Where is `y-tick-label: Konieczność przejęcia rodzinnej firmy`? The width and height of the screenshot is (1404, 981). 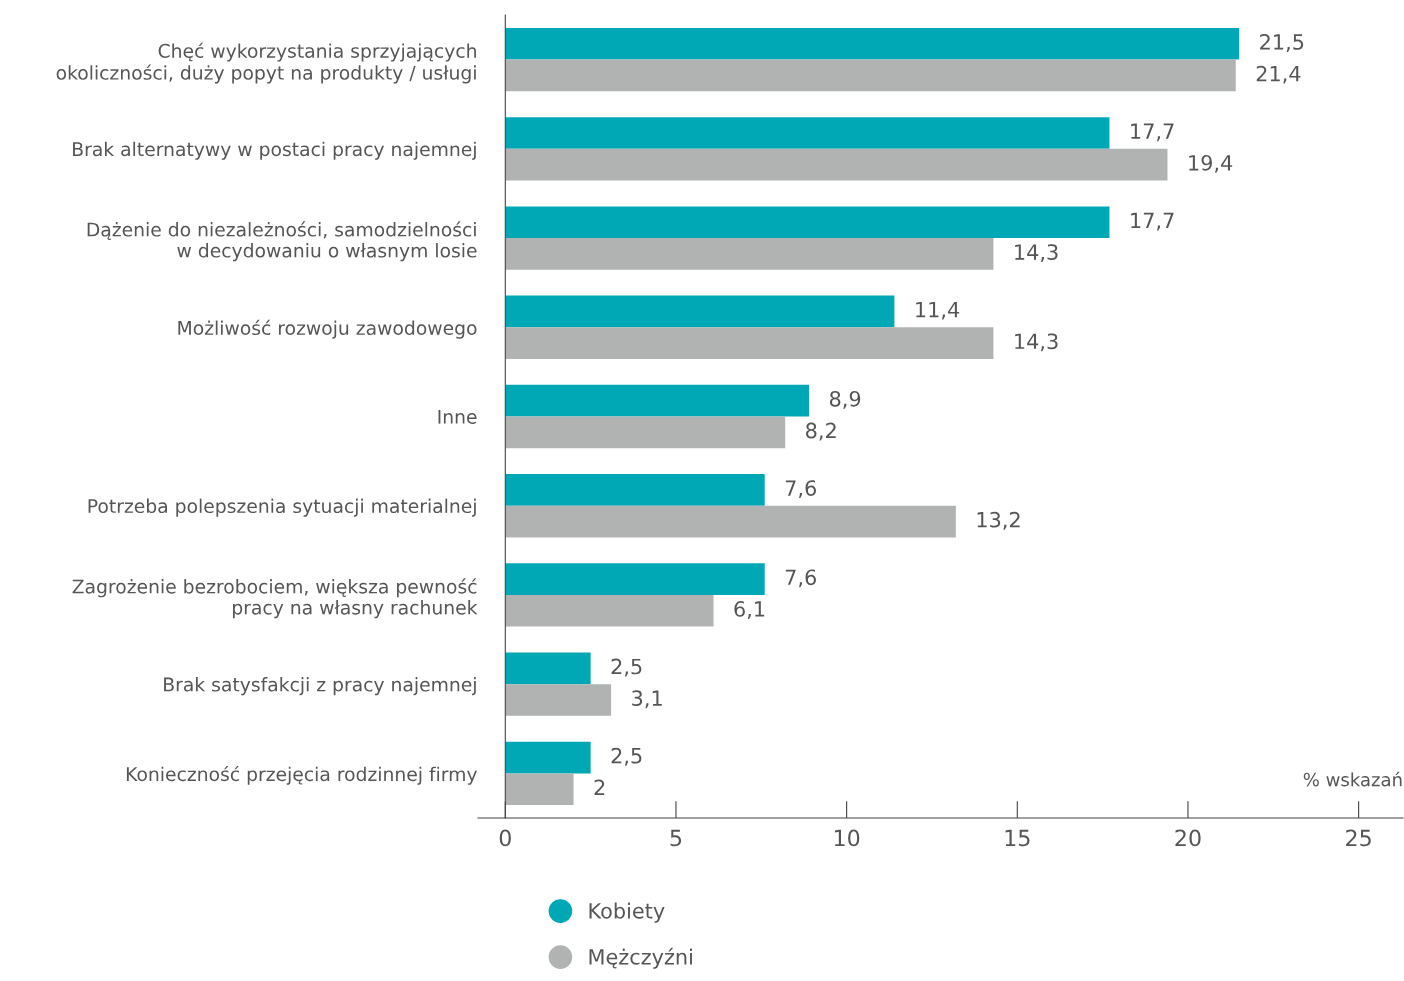
y-tick-label: Konieczność przejęcia rodzinnej firmy is located at coordinates (301, 775).